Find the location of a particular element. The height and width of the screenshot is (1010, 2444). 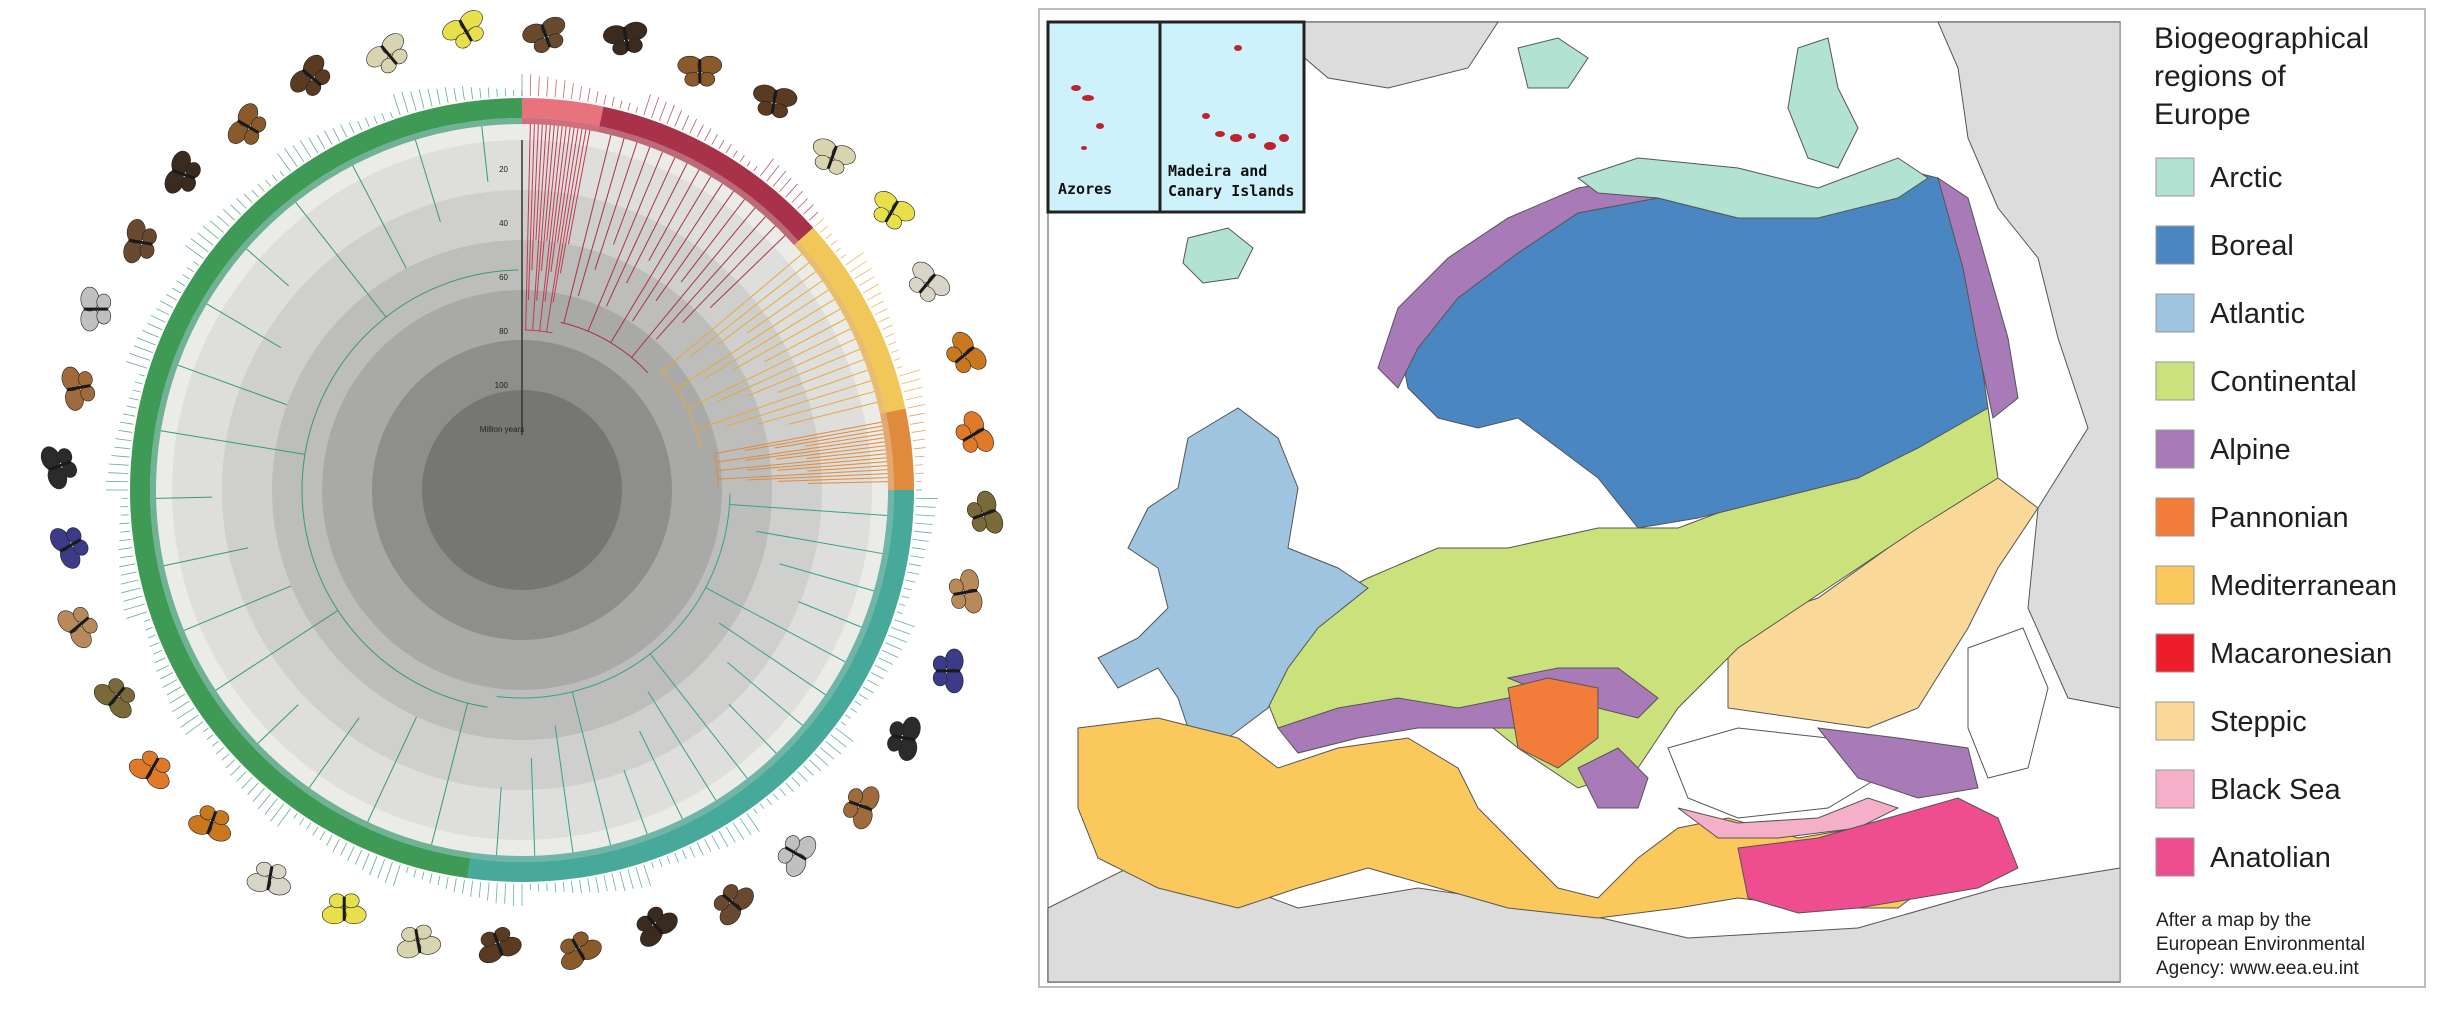

clade-band is located at coordinates (706, 174).